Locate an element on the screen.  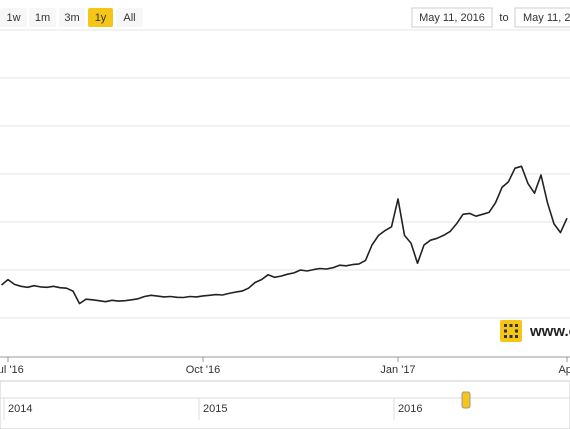
range-button-label: All is located at coordinates (129, 18).